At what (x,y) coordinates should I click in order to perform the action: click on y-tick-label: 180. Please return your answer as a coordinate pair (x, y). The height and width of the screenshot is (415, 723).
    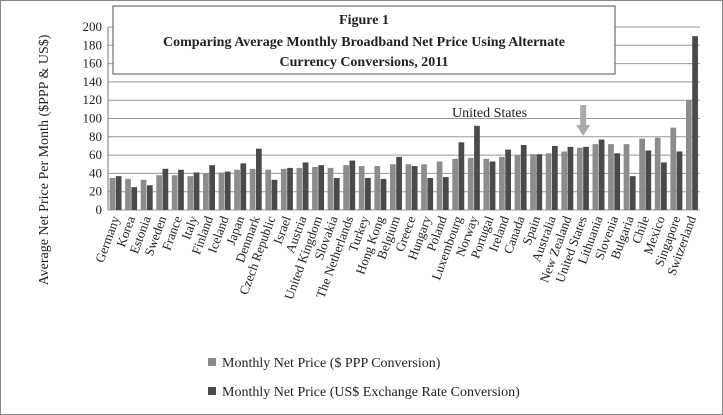
    Looking at the image, I should click on (93, 44).